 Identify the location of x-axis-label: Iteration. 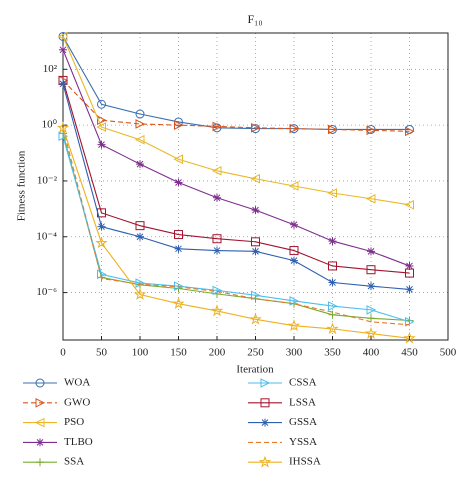
(255, 370).